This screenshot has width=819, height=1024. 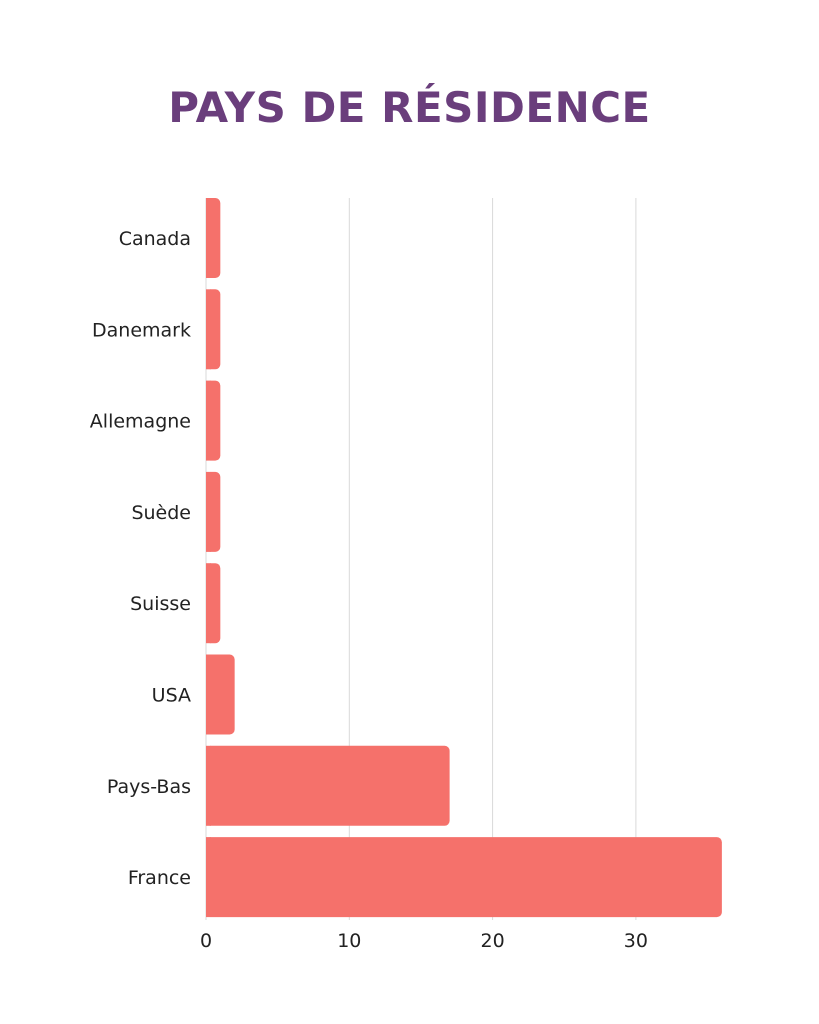 I want to click on bar-base-danemark, so click(x=208, y=329).